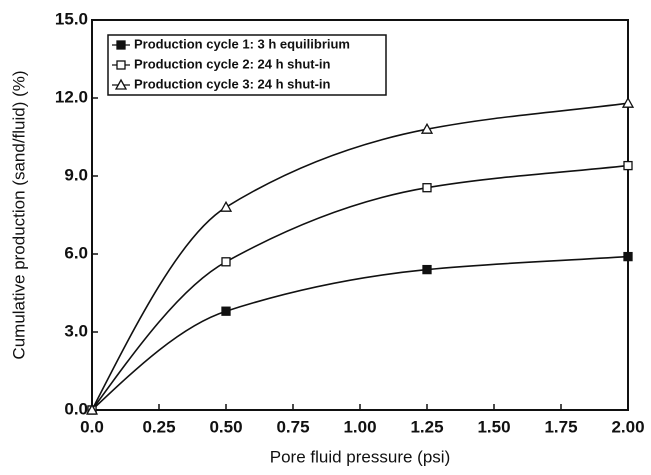  I want to click on legend-box, so click(247, 65).